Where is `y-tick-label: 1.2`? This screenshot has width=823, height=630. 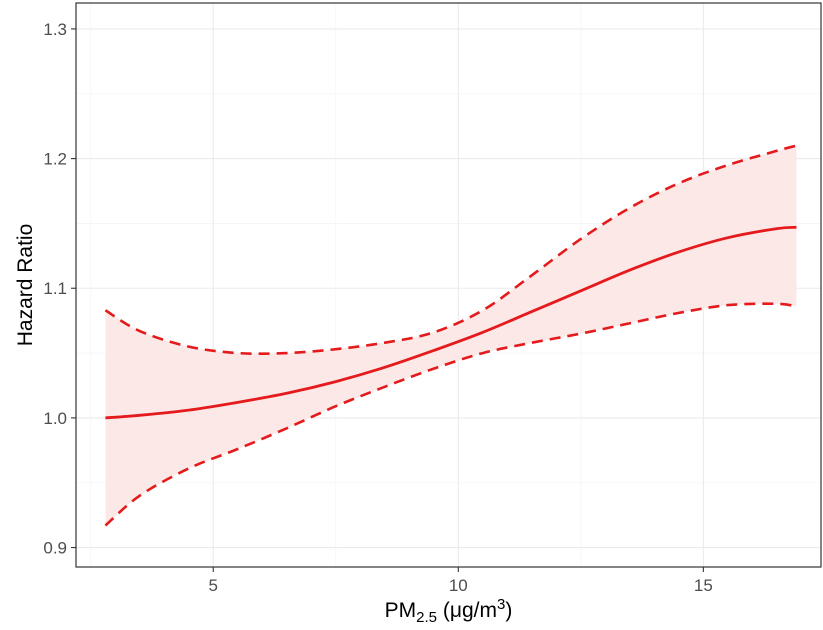 y-tick-label: 1.2 is located at coordinates (55, 159).